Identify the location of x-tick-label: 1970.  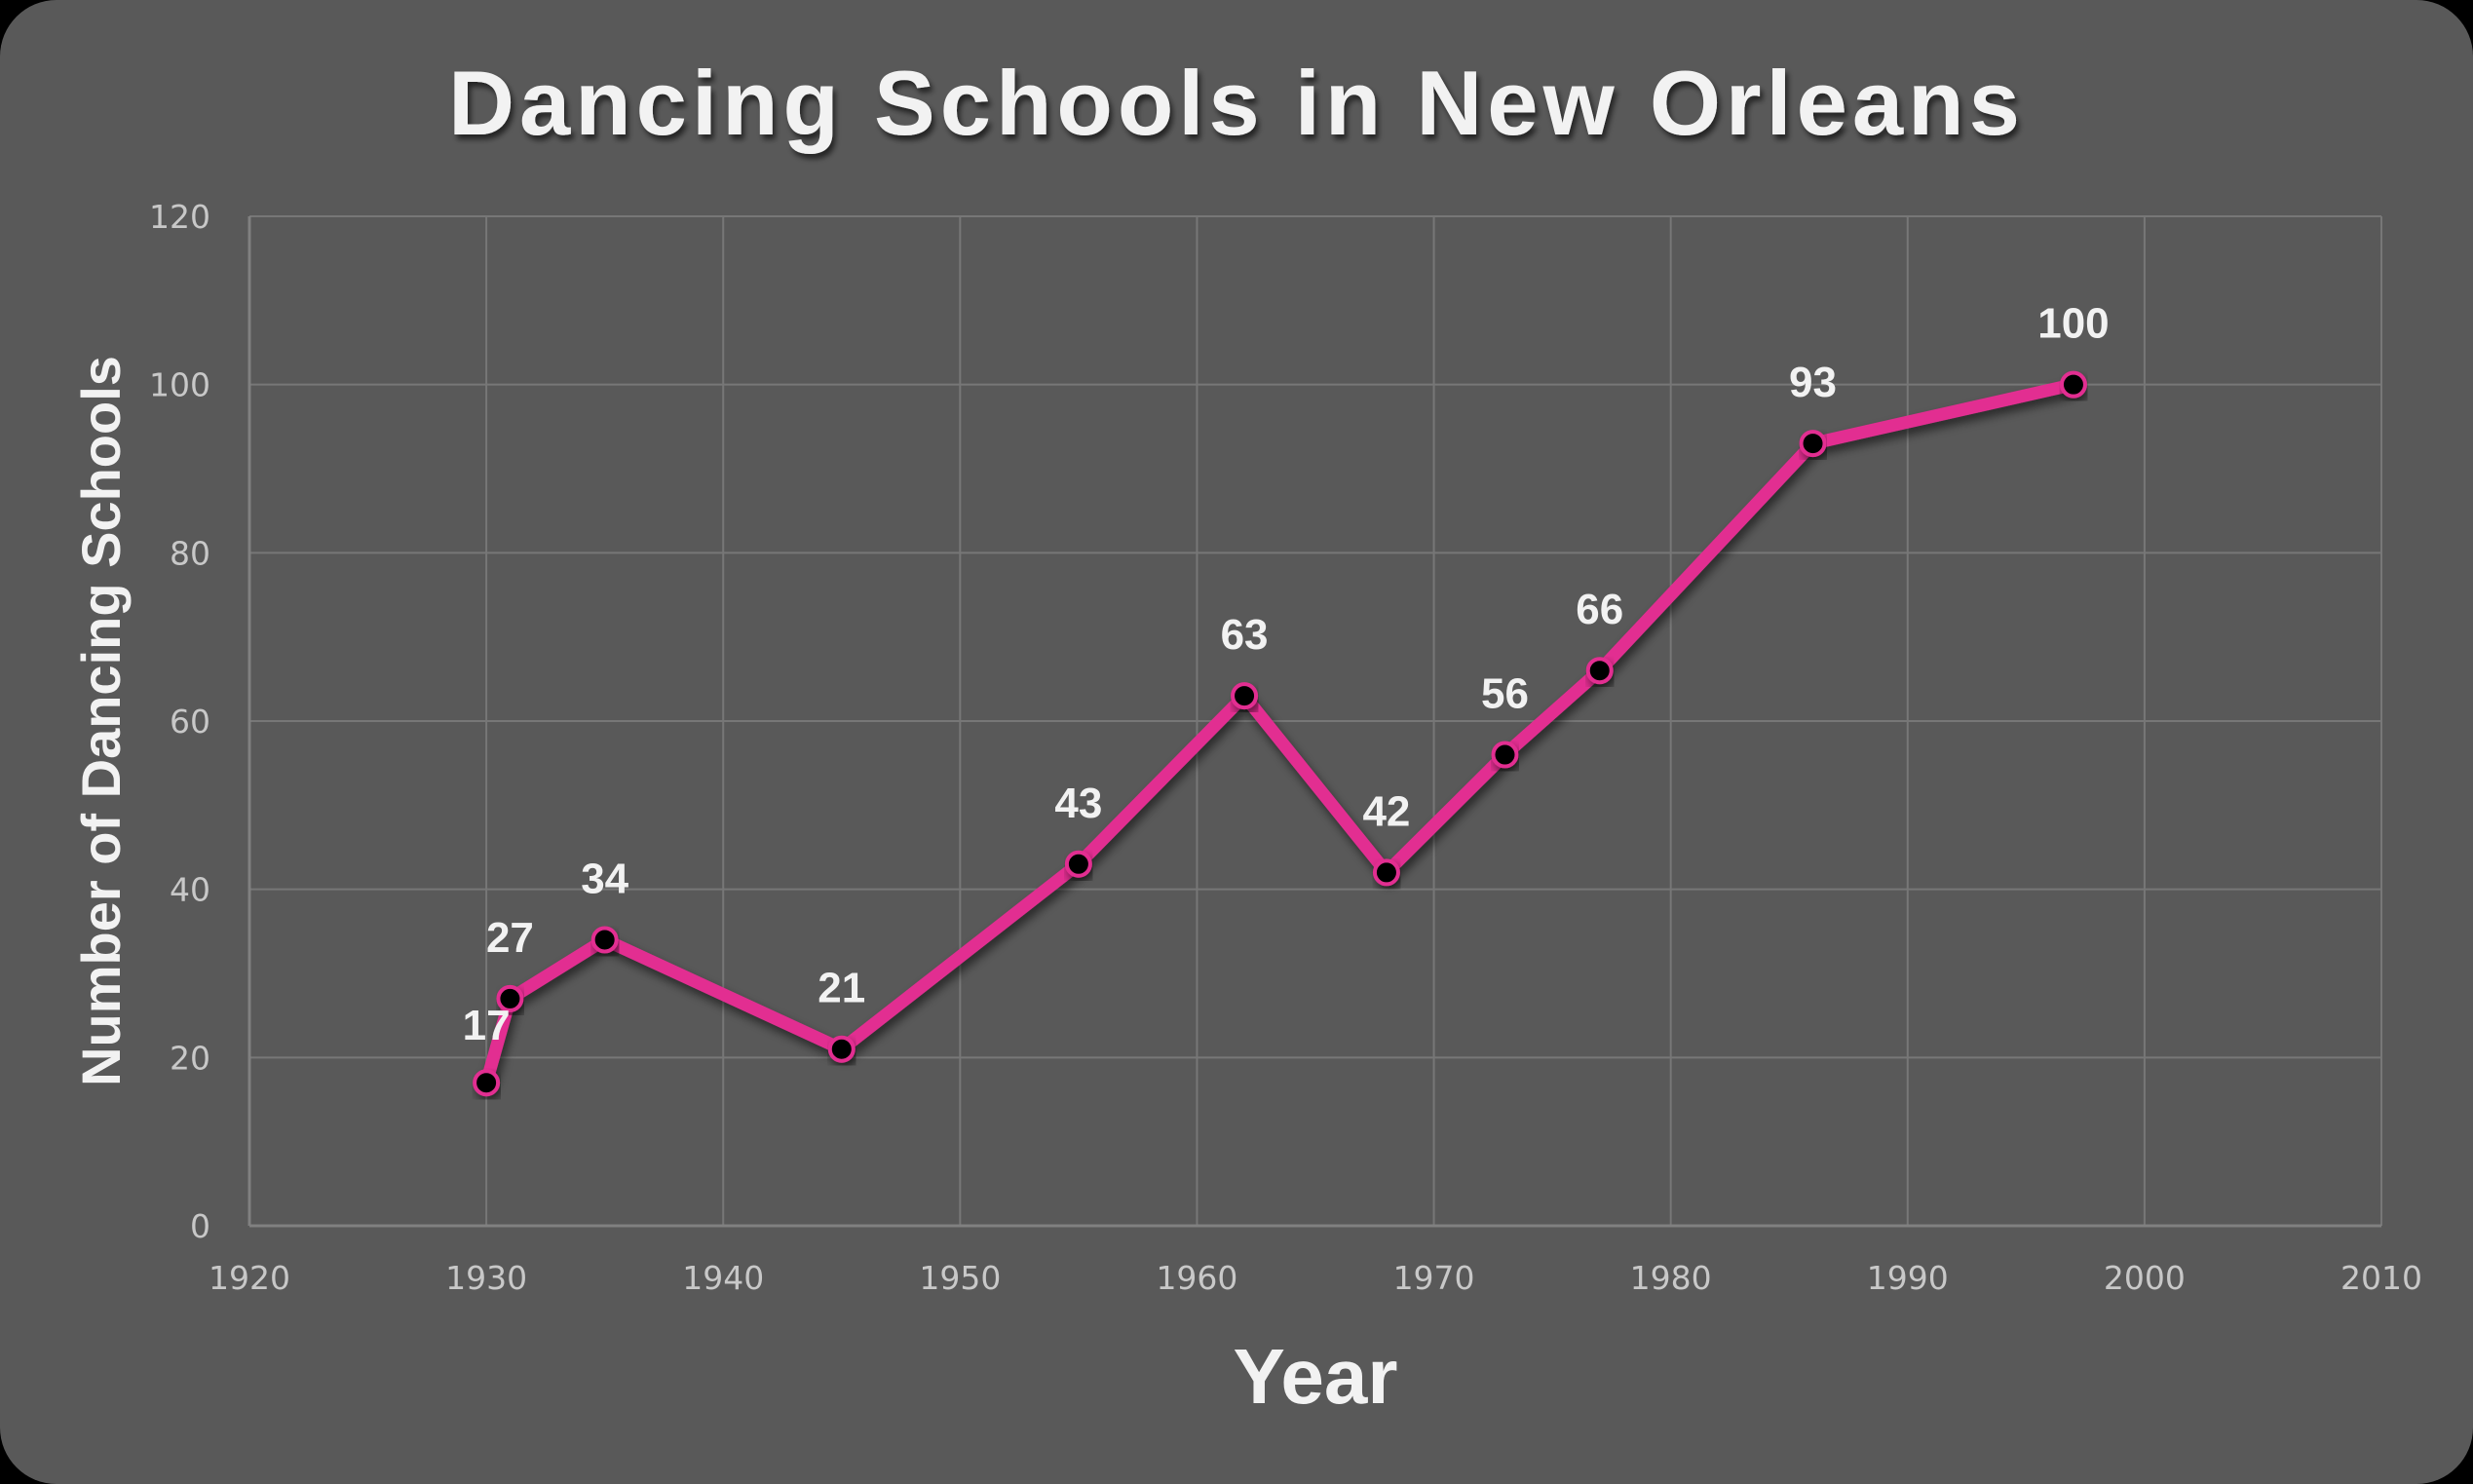
(1434, 1278).